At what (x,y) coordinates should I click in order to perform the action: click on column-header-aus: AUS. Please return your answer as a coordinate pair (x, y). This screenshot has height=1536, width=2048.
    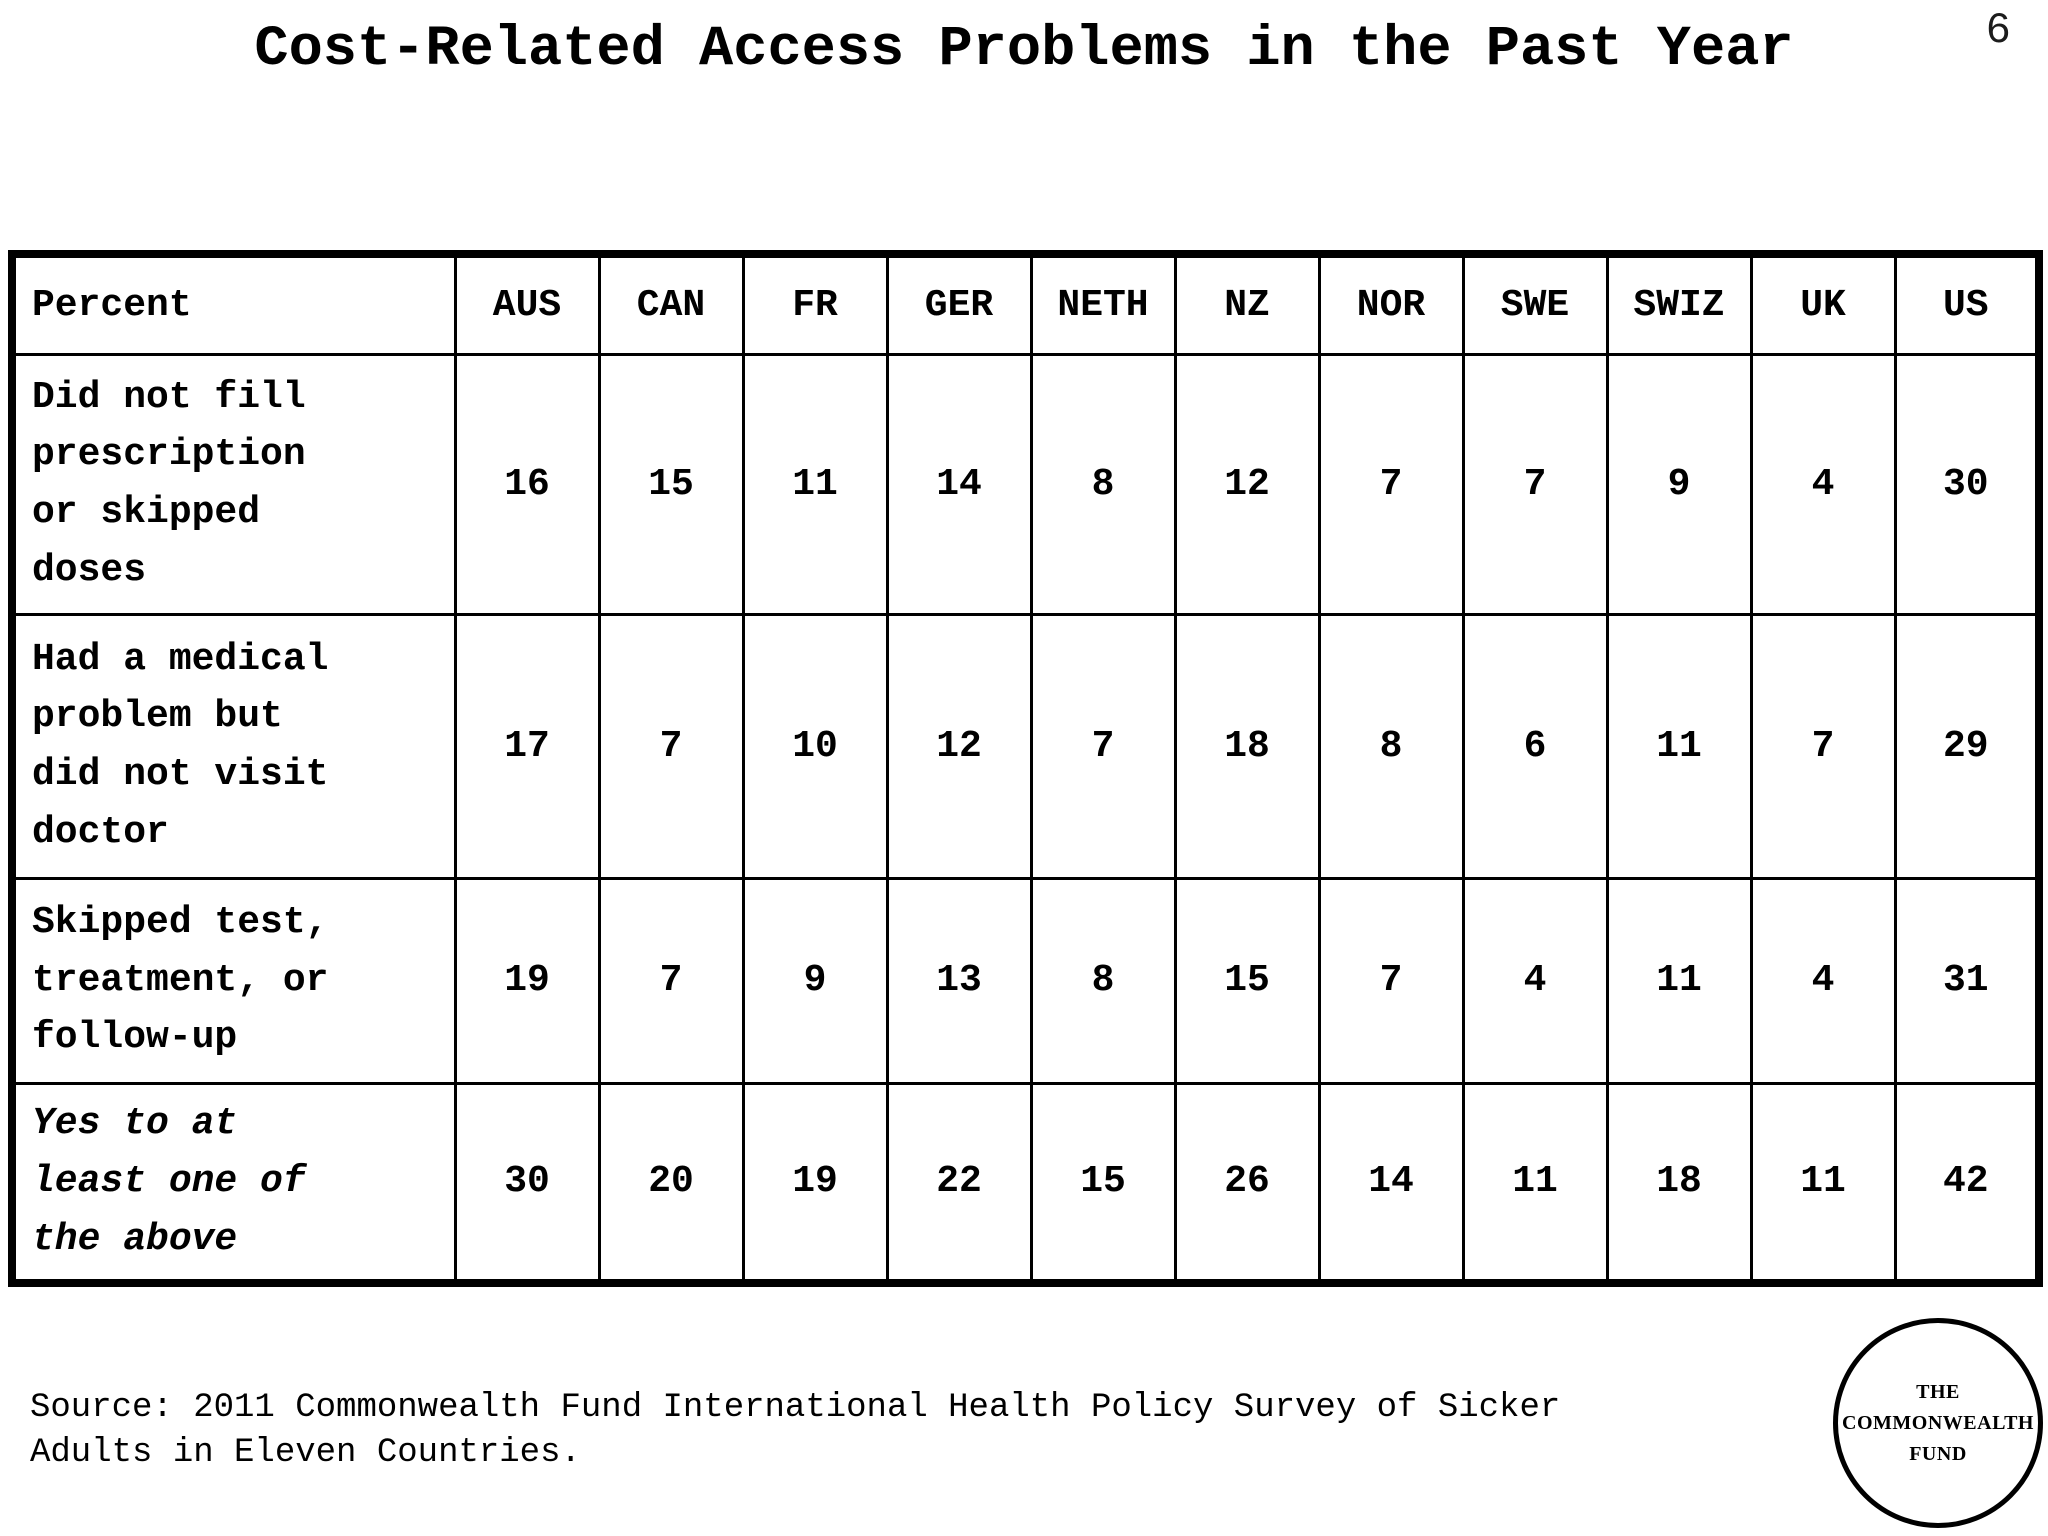
    Looking at the image, I should click on (527, 304).